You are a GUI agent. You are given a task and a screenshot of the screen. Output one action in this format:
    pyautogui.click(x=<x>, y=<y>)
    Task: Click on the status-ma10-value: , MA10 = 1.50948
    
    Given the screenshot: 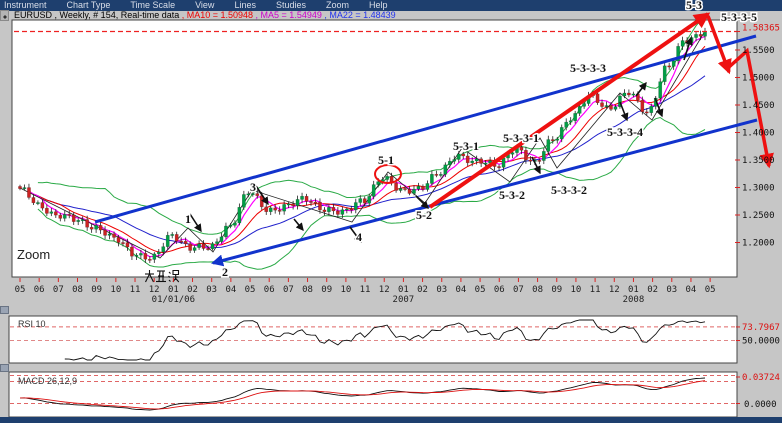 What is the action you would take?
    pyautogui.click(x=218, y=15)
    